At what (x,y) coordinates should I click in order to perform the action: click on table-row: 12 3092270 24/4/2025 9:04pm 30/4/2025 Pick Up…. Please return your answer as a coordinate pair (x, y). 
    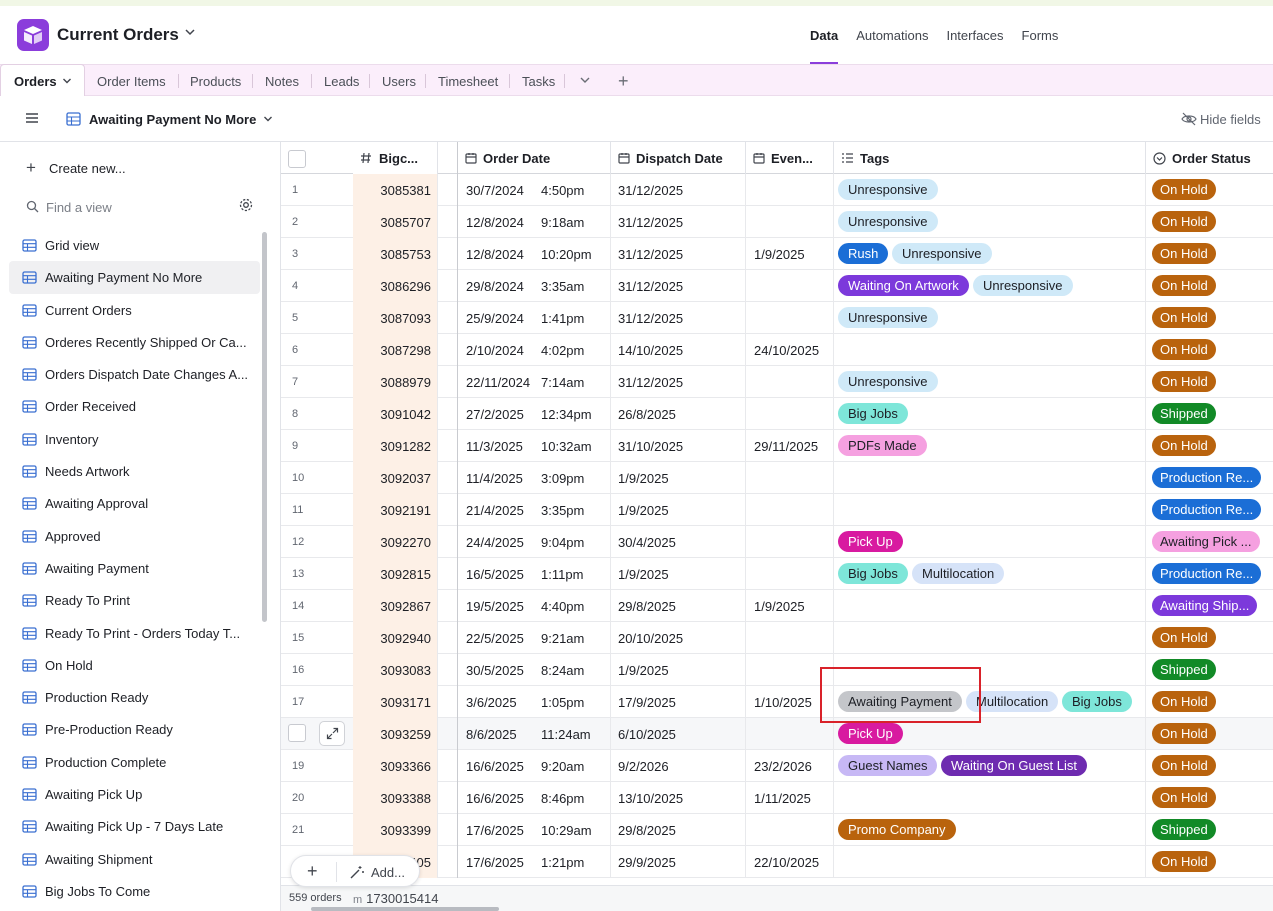
    Looking at the image, I should click on (777, 542).